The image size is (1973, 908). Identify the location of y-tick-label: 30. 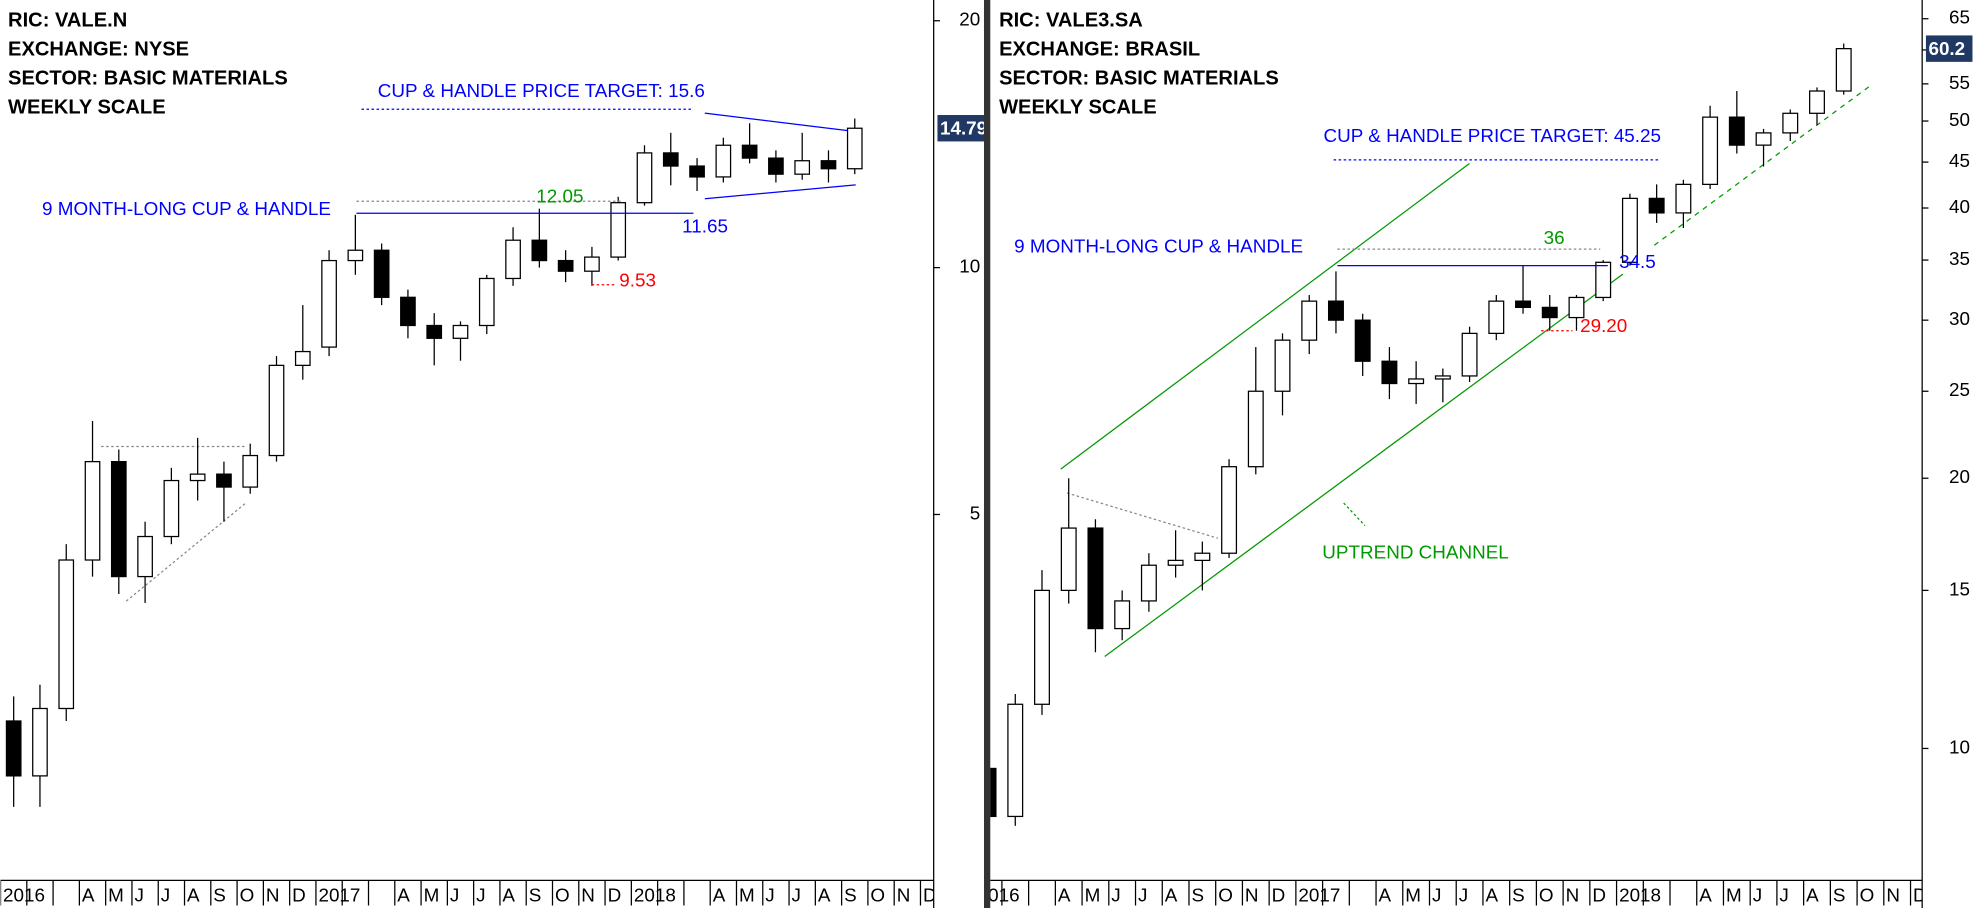
(1959, 318).